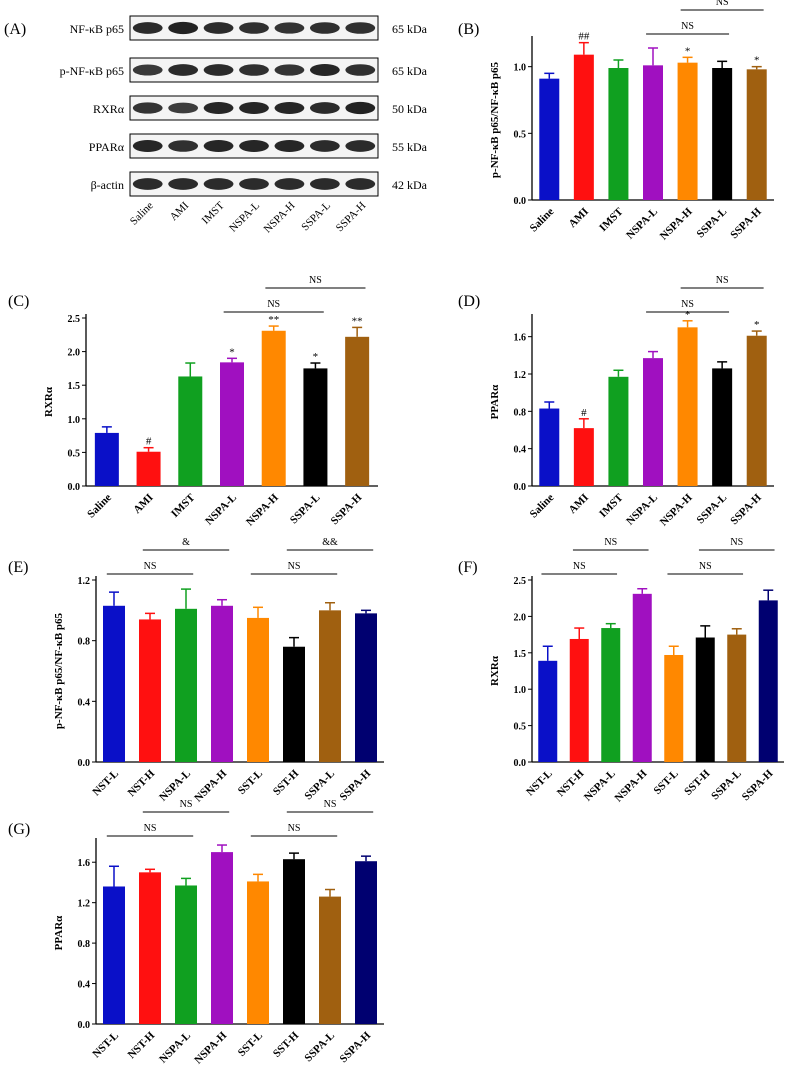  What do you see at coordinates (468, 567) in the screenshot?
I see `panel-label-f: (F)` at bounding box center [468, 567].